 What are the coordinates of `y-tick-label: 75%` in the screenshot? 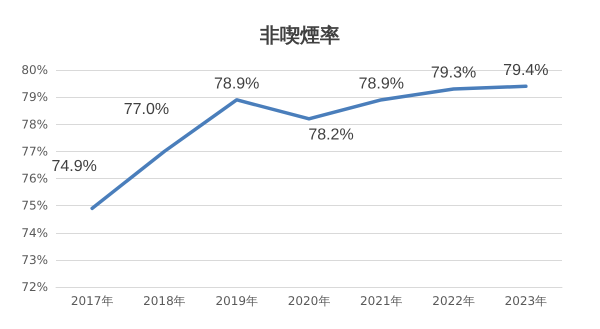 It's located at (34, 205).